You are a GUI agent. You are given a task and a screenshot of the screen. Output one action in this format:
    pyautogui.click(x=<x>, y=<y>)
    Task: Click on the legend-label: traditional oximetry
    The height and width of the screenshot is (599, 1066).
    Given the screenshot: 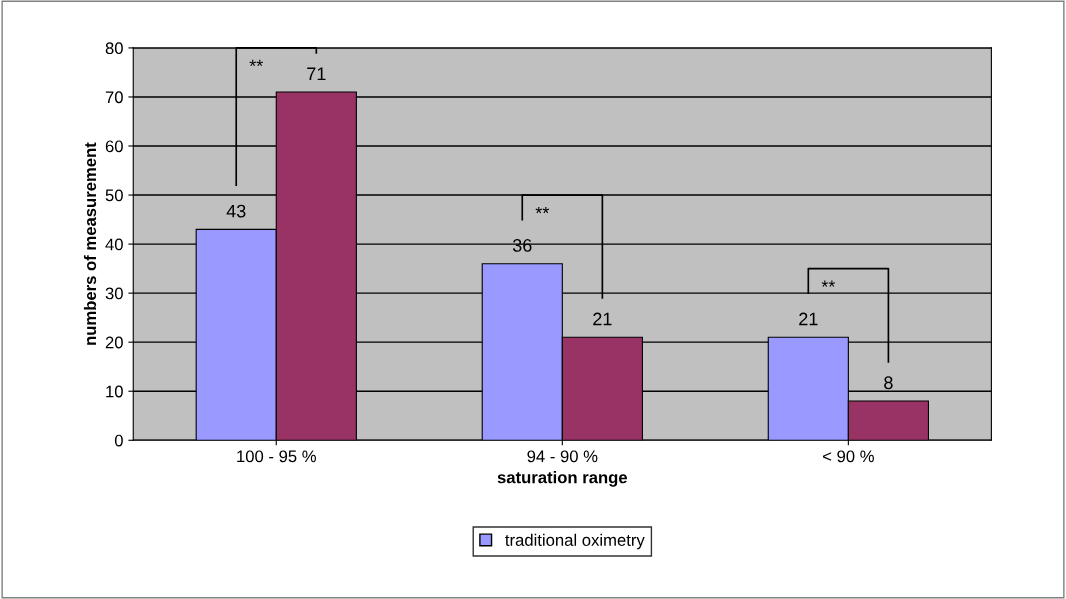 What is the action you would take?
    pyautogui.click(x=575, y=541)
    